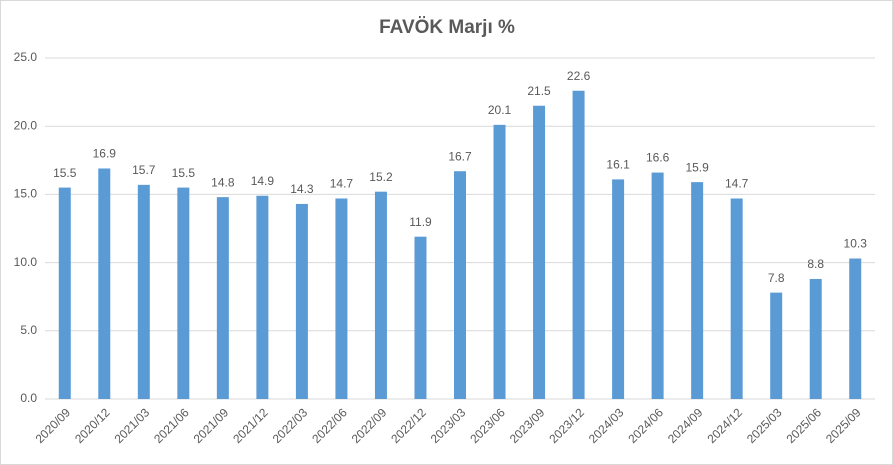 This screenshot has height=465, width=893. Describe the element at coordinates (263, 181) in the screenshot. I see `data-label: 14.9` at that location.